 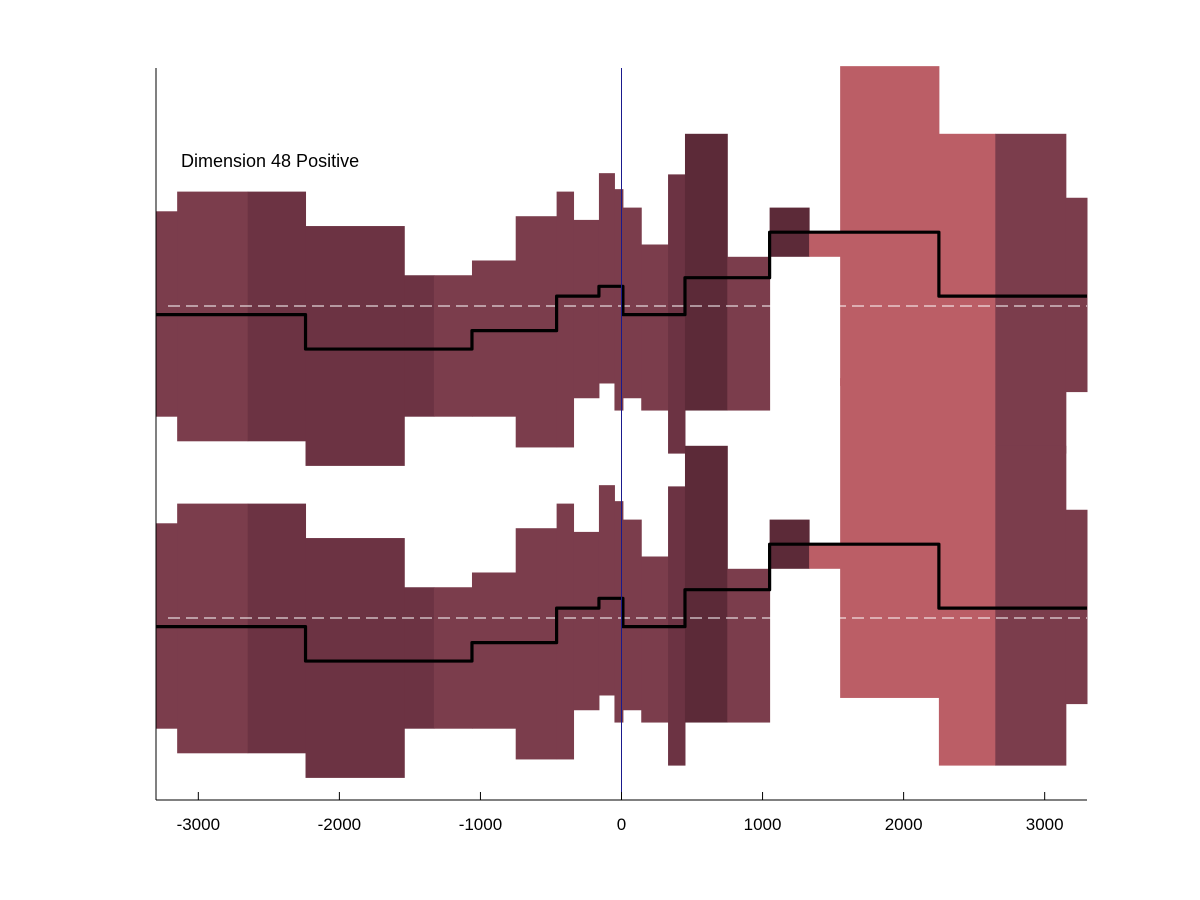 I want to click on x-tick-label: 1000, so click(x=763, y=824).